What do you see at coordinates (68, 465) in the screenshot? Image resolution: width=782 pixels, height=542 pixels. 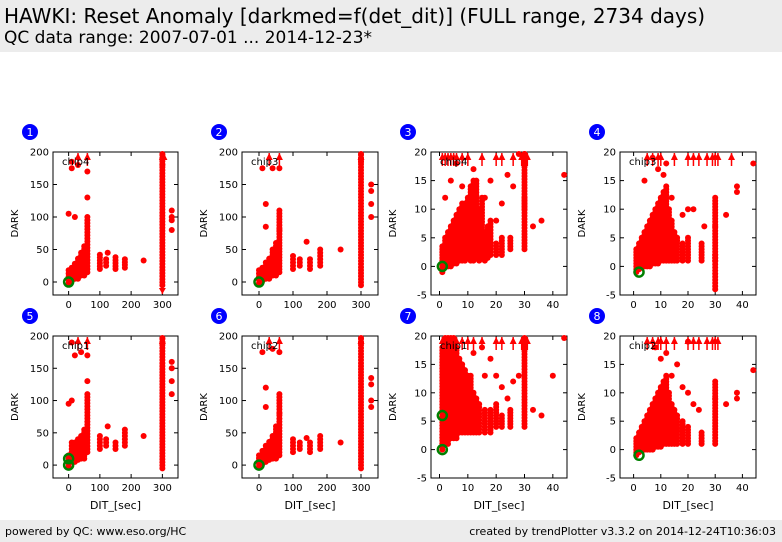 I see `panel-5-latest-marker` at bounding box center [68, 465].